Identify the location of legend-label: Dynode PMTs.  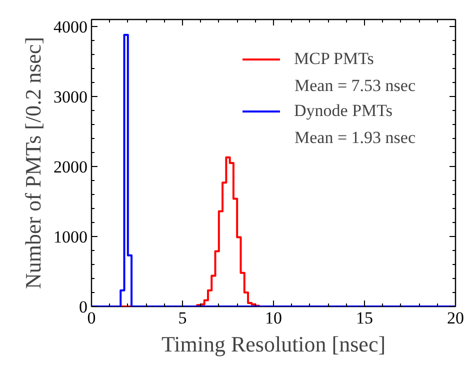
(344, 111).